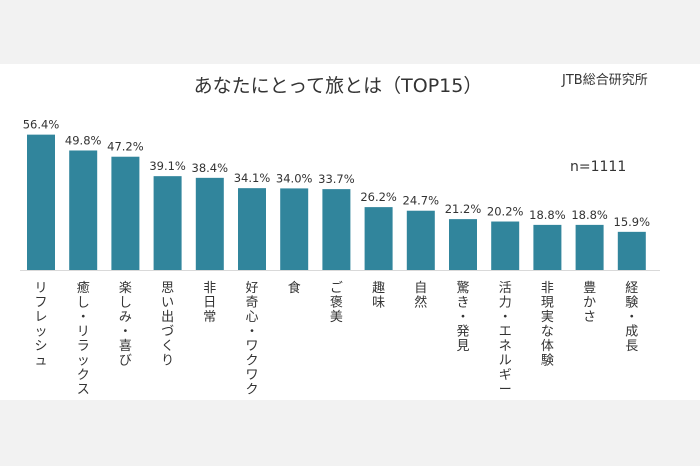 The image size is (700, 466). Describe the element at coordinates (336, 179) in the screenshot. I see `data-label: 33.7%` at that location.